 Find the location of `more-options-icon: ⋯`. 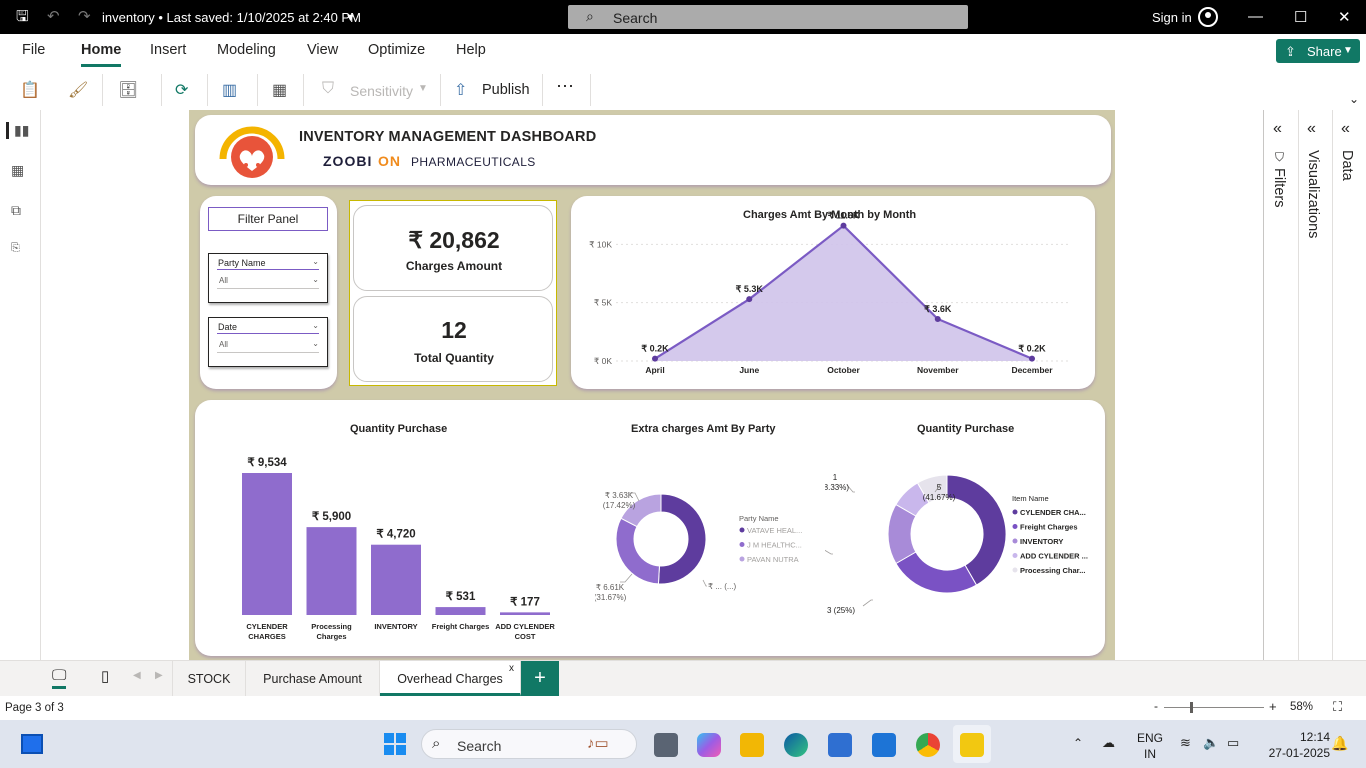

more-options-icon: ⋯ is located at coordinates (565, 86).